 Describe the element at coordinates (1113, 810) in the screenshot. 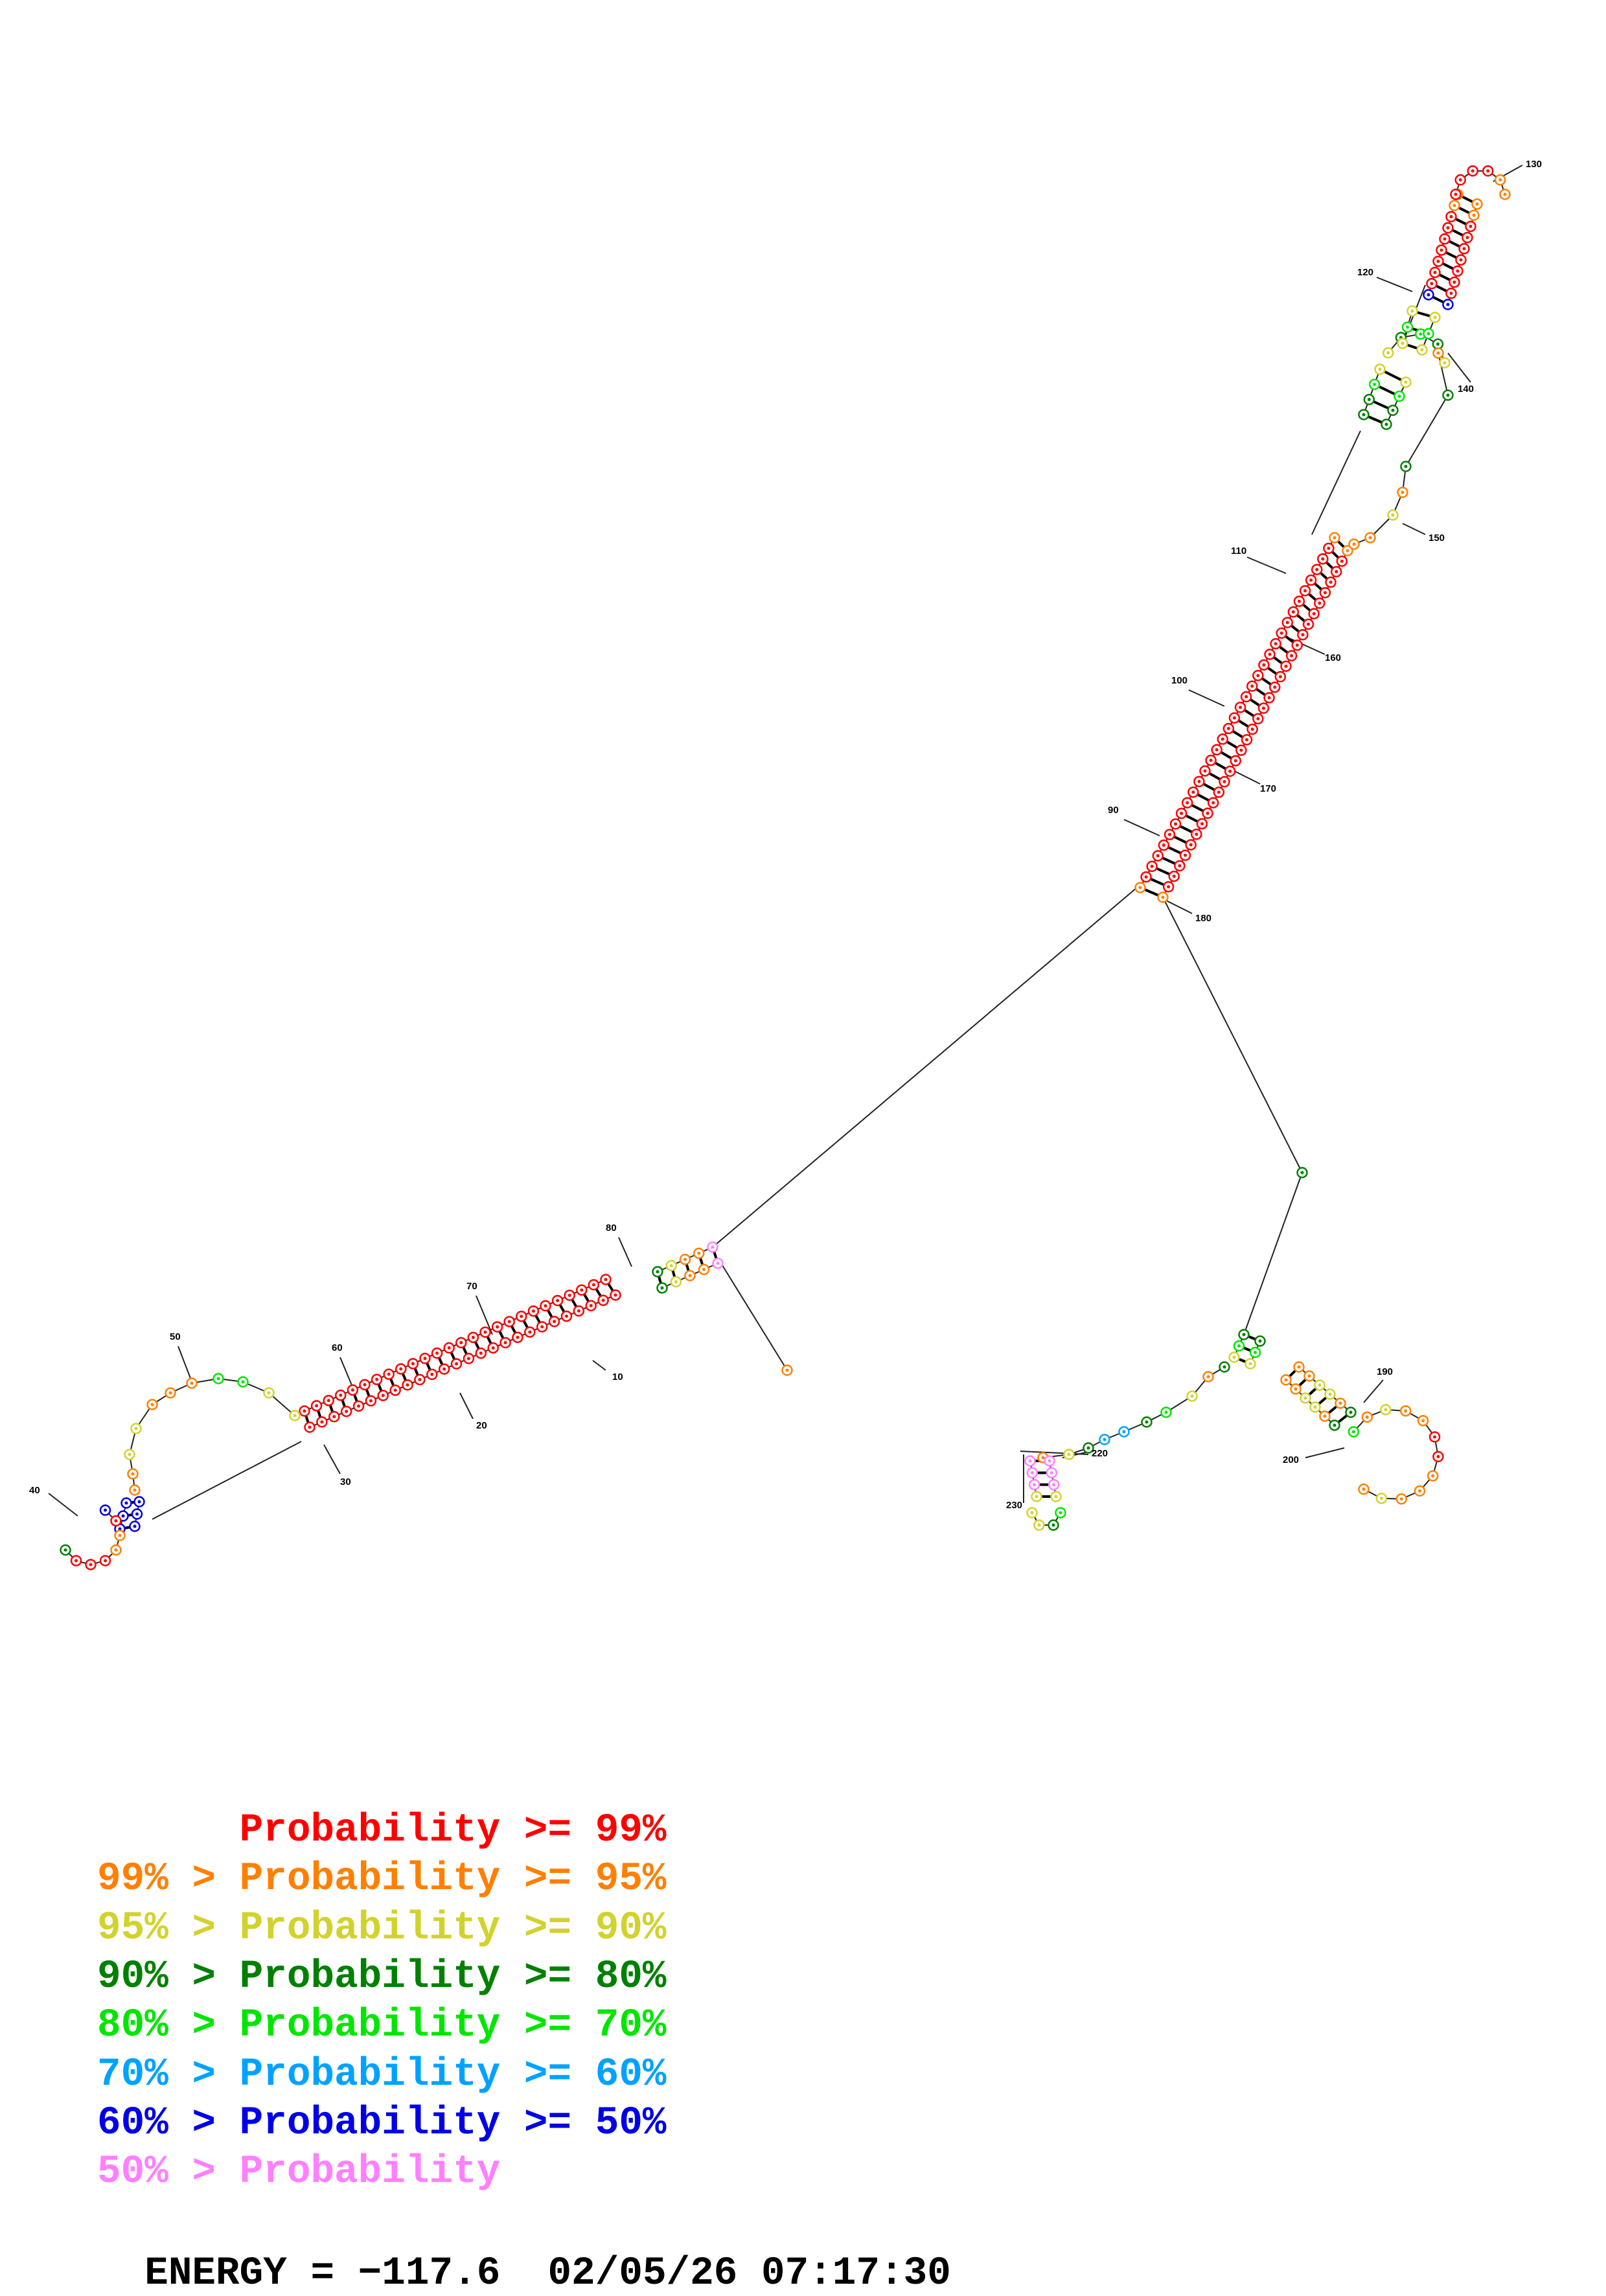

I see `position-label: 90` at that location.